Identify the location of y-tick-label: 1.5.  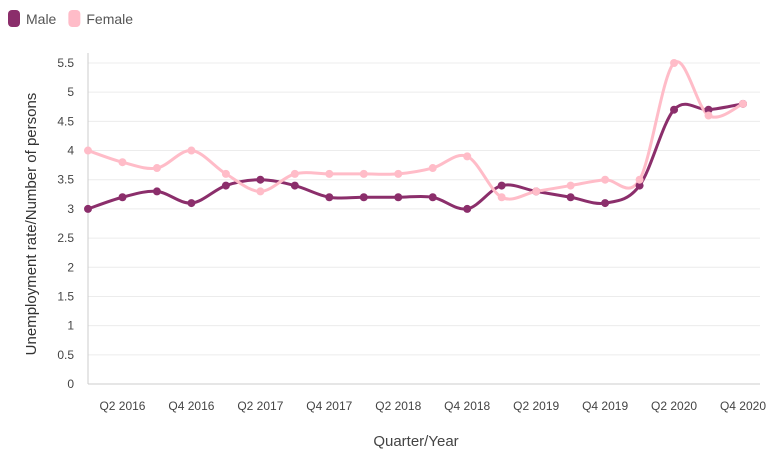
(65, 296).